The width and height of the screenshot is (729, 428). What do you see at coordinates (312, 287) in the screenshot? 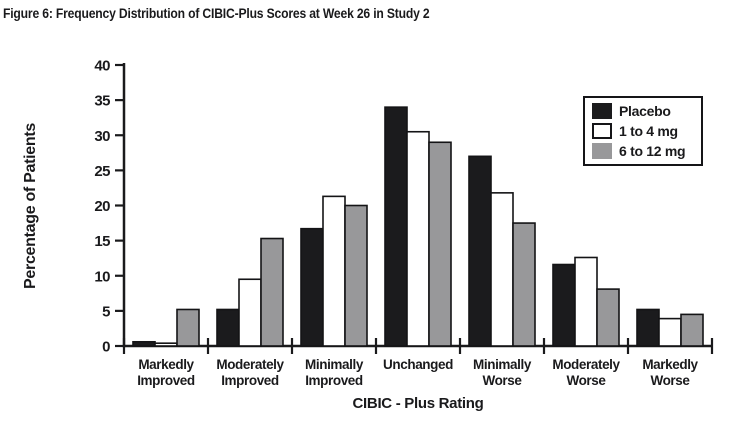
I see `bar-placebo-minimally-improved` at bounding box center [312, 287].